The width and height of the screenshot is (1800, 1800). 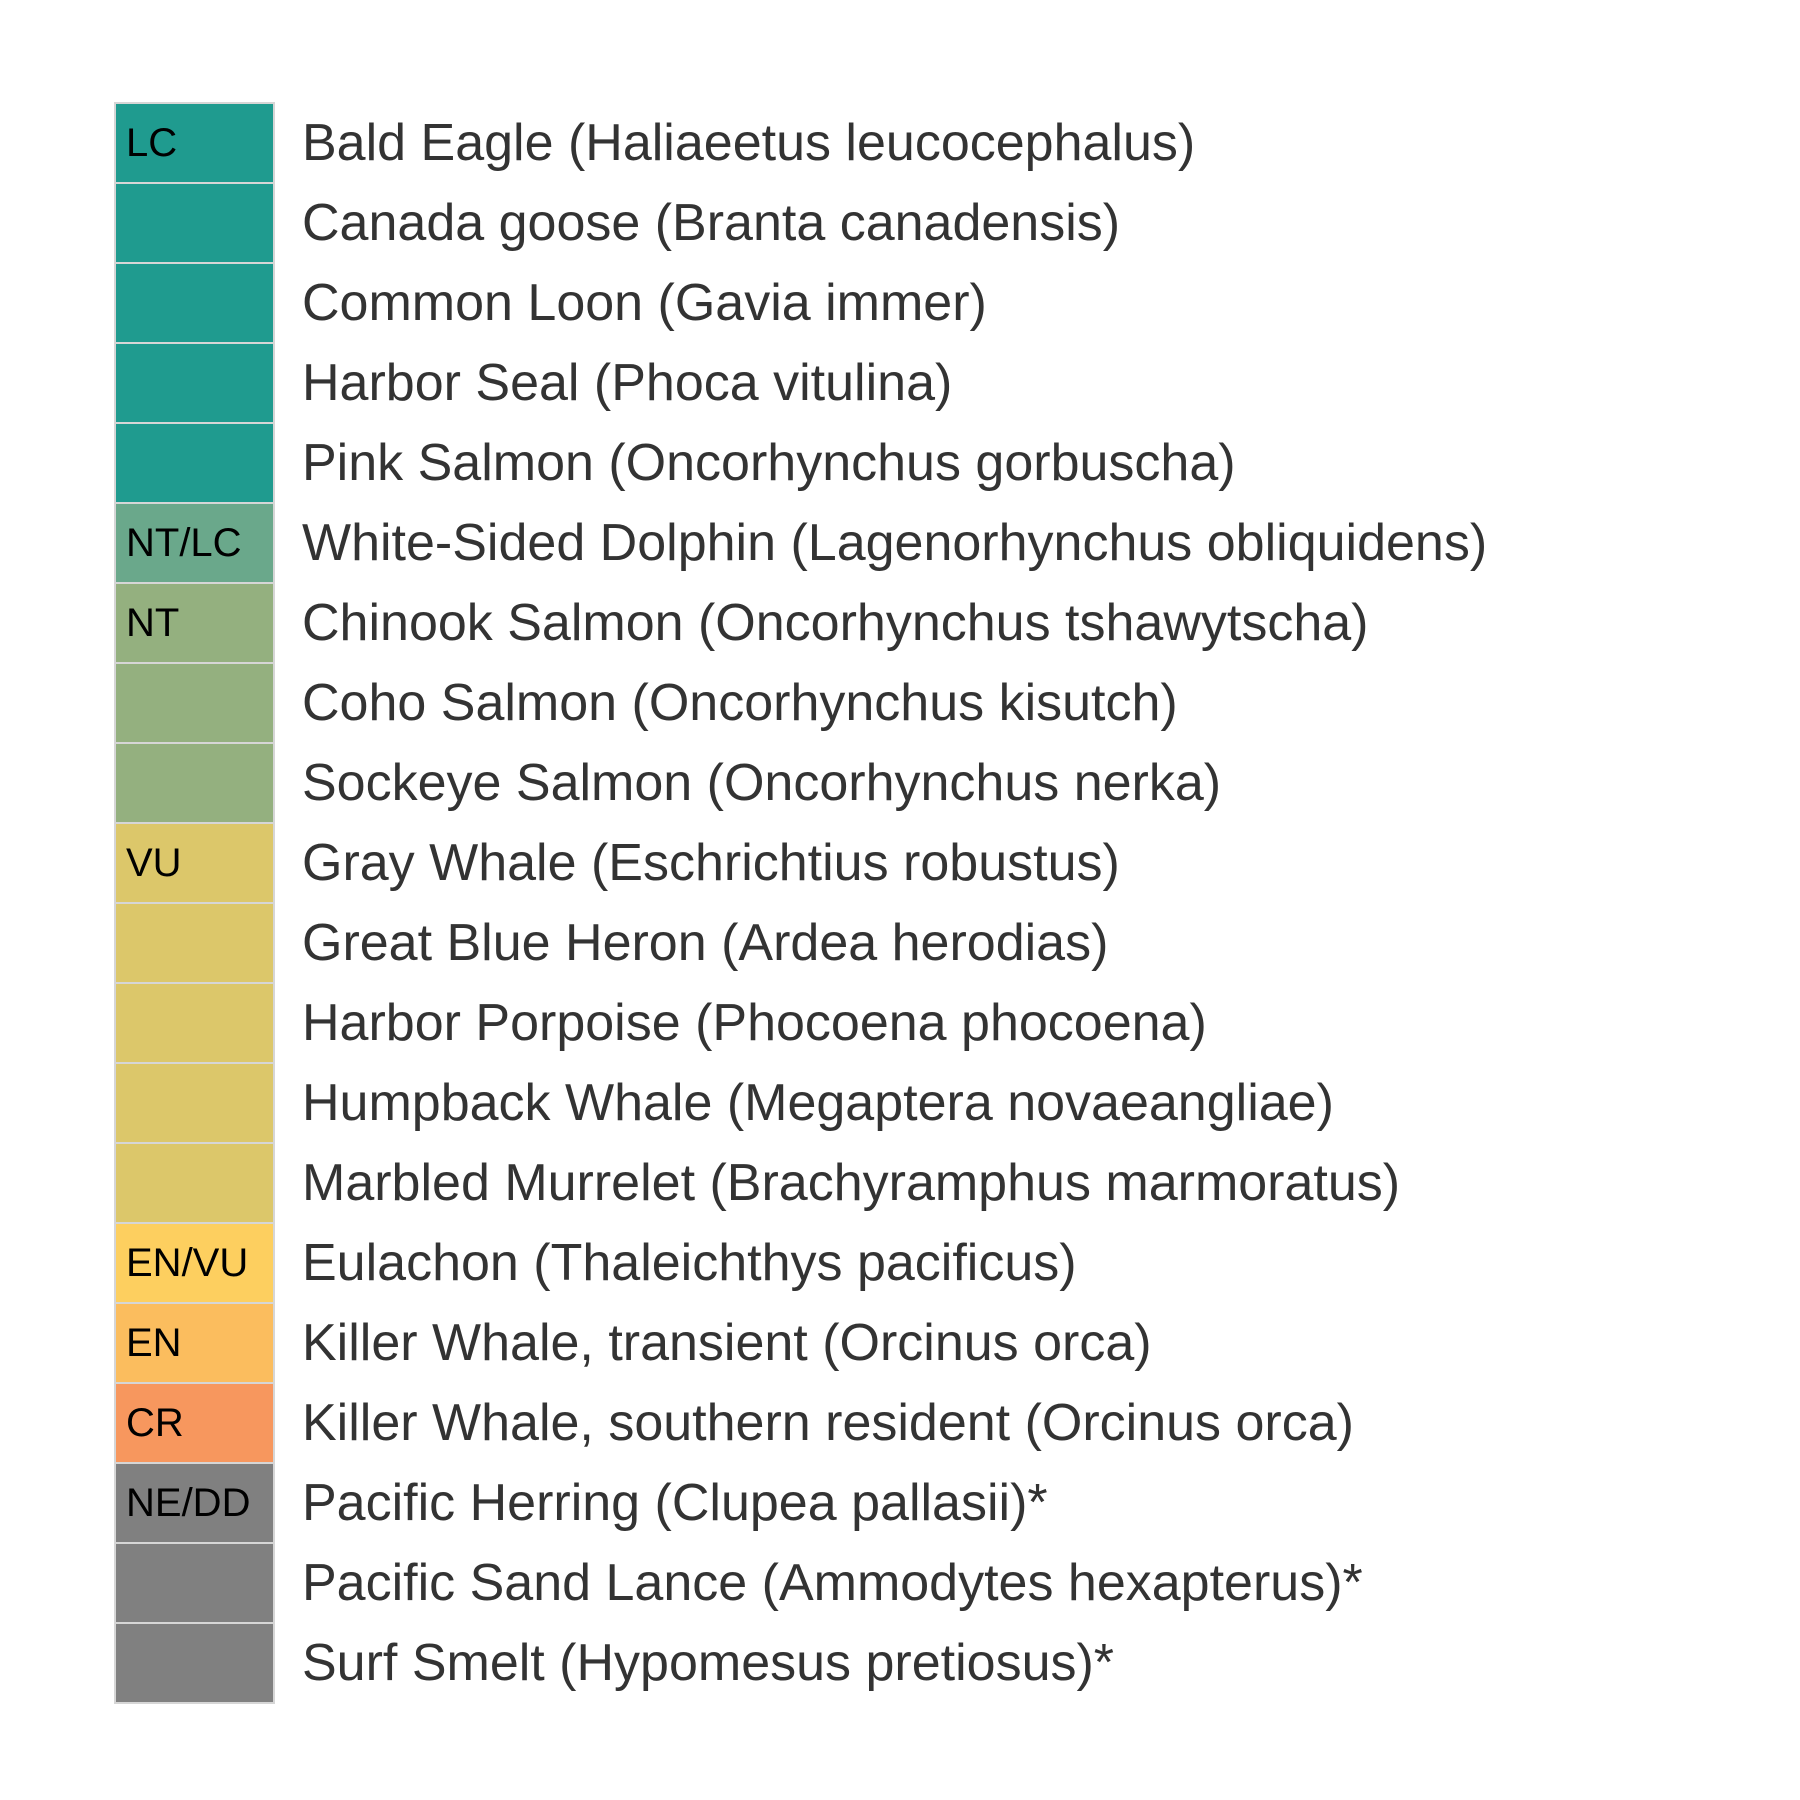 I want to click on status-cells, so click(x=194, y=903).